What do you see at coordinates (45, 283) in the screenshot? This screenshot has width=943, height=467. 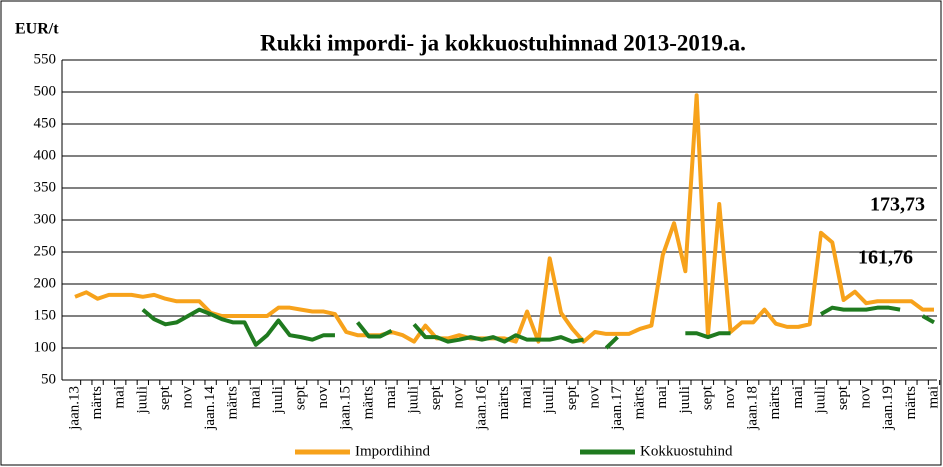 I see `y-tick-label: 200` at bounding box center [45, 283].